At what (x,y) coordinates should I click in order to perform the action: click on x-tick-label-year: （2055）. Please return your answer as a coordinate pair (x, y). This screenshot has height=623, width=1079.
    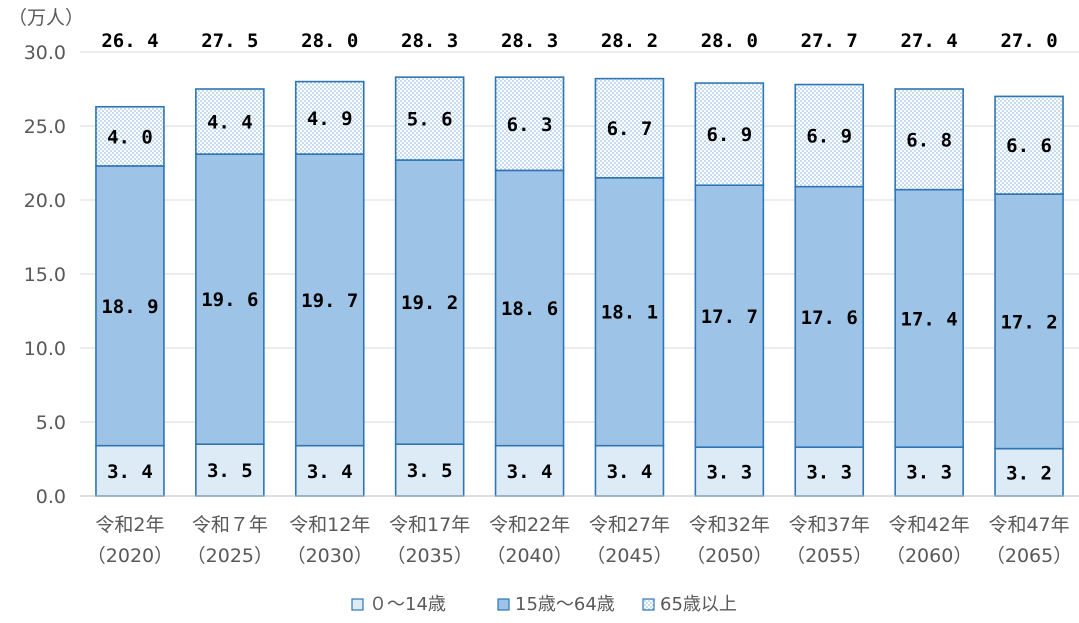
    Looking at the image, I should click on (829, 556).